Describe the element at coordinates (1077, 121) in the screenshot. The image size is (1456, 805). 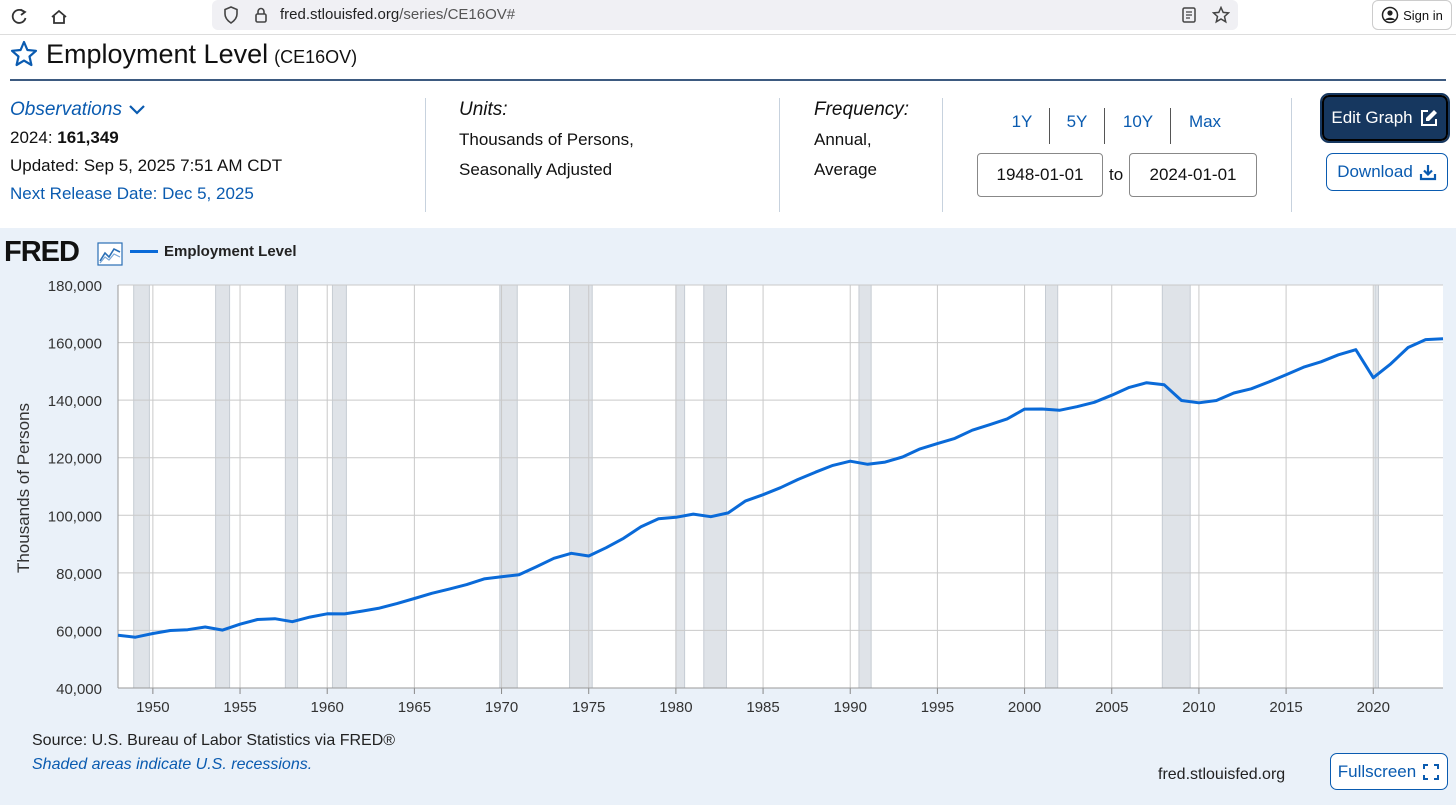
I see `range-5y-button: 5Y` at that location.